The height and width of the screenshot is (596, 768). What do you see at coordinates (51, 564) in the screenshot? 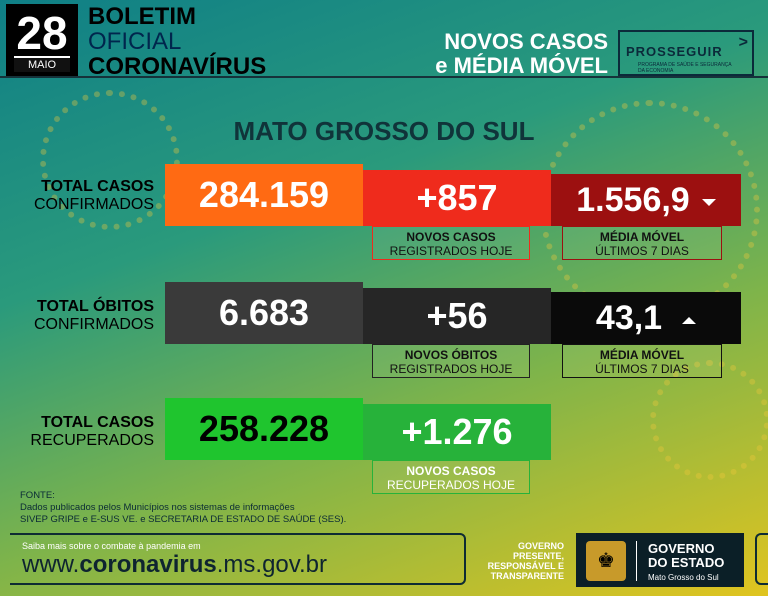
I see `url-prefix: www.` at bounding box center [51, 564].